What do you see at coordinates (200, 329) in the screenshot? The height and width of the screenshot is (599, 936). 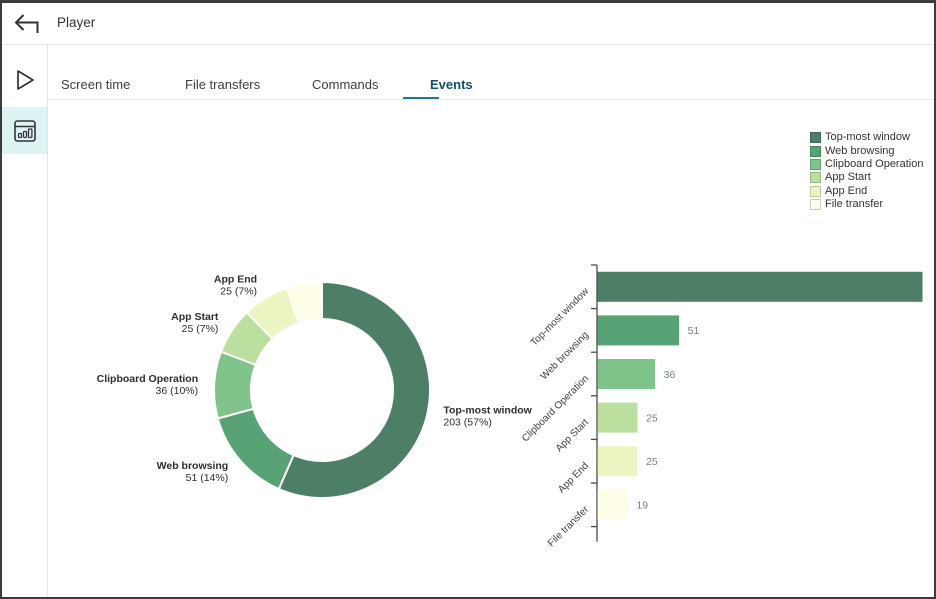 I see `donut-label-value-app-start: 25 (7%)` at bounding box center [200, 329].